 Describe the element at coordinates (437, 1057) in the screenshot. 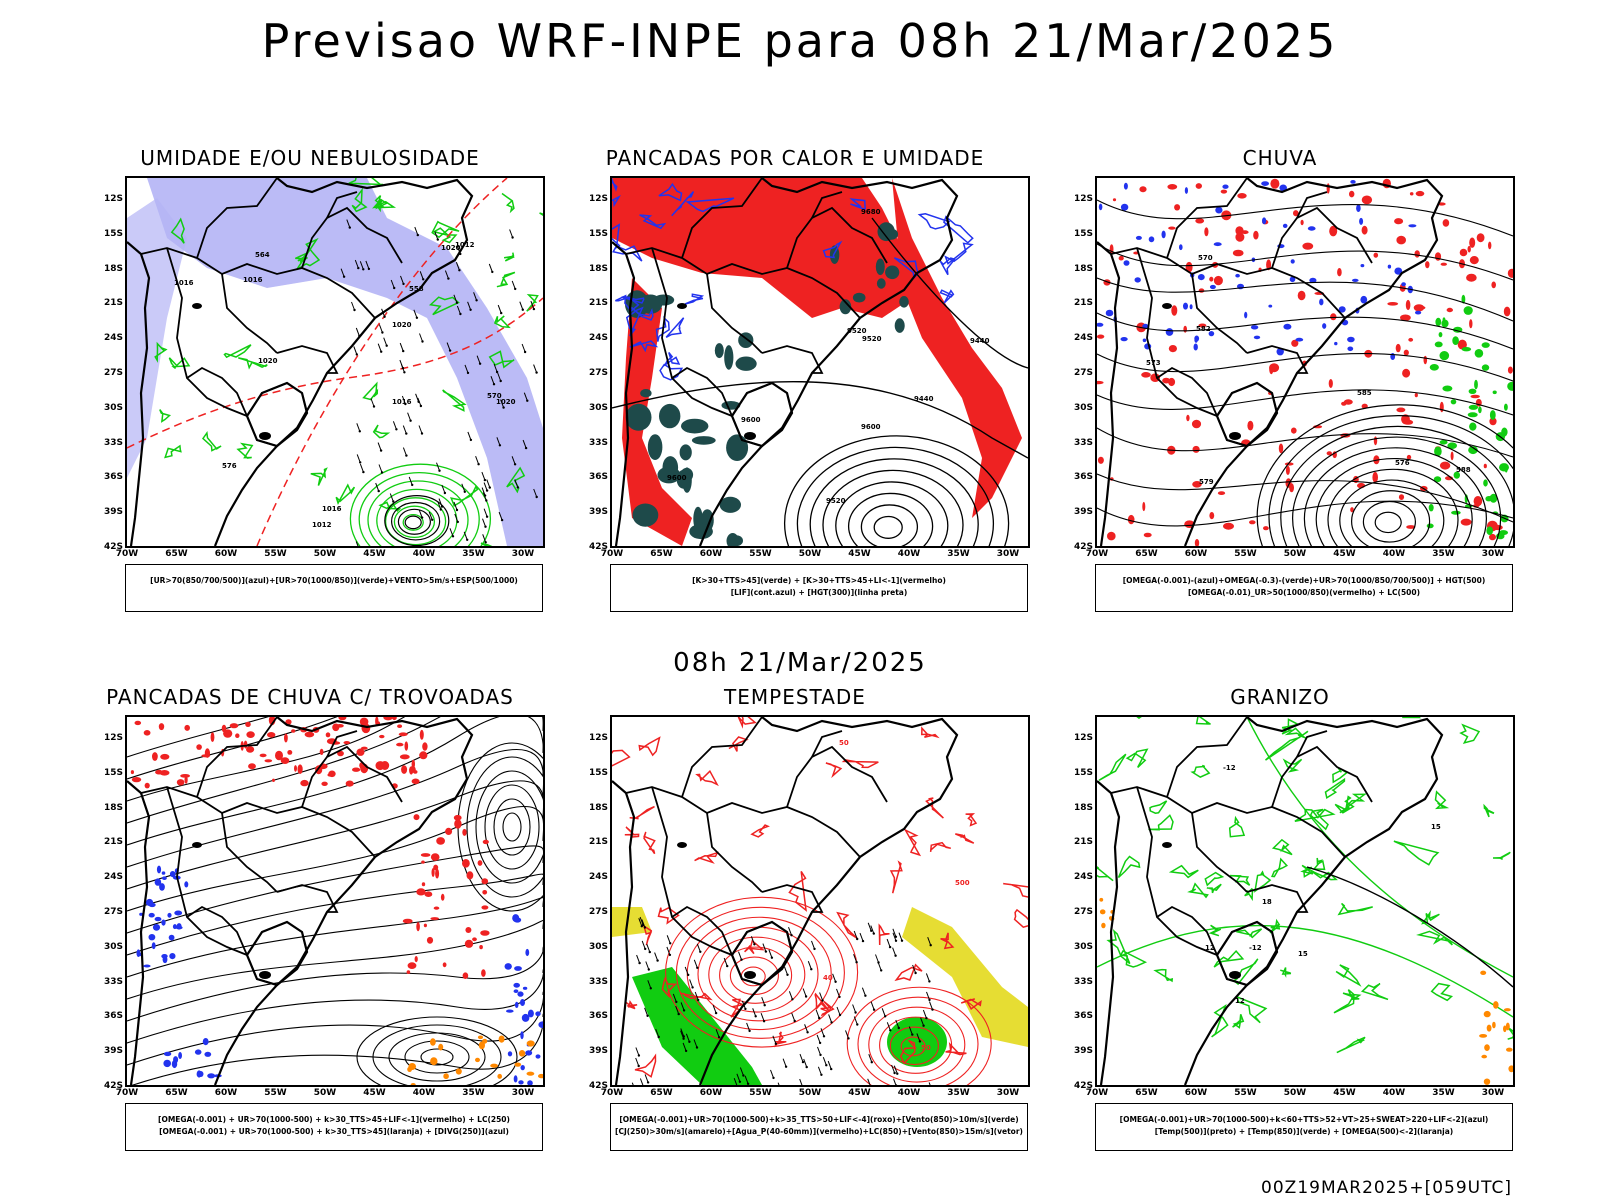

I see `low-pressure-circulation` at that location.